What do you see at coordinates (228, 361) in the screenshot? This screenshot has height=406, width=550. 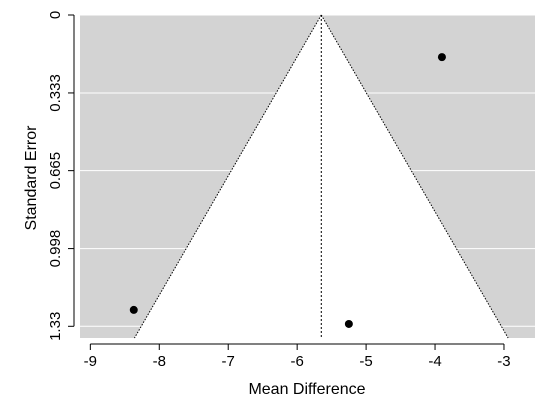 I see `x-tick-label-2: -7` at bounding box center [228, 361].